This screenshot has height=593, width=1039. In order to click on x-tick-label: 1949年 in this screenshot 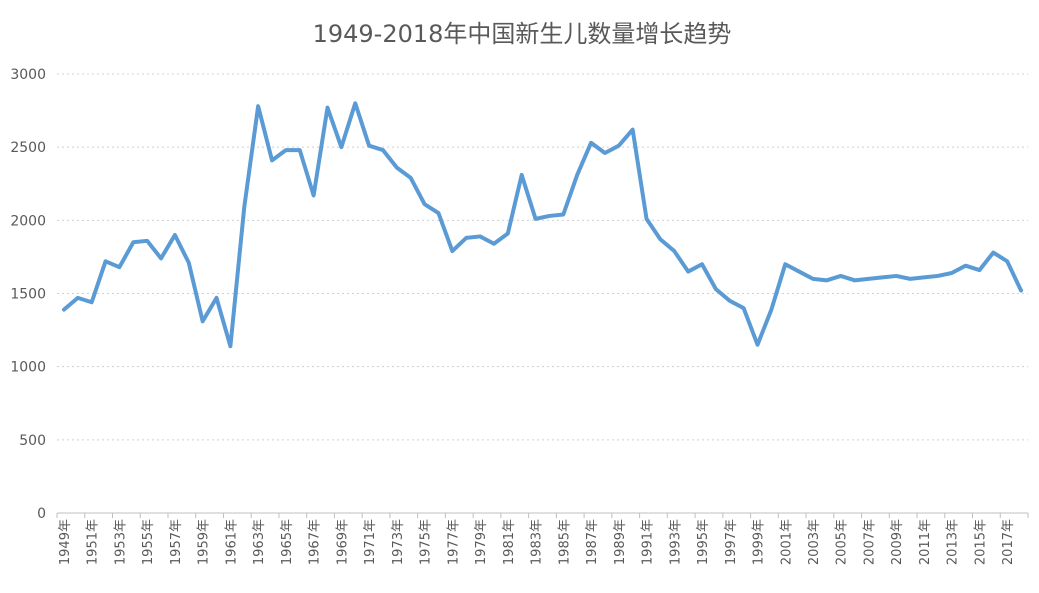, I will do `click(65, 542)`.